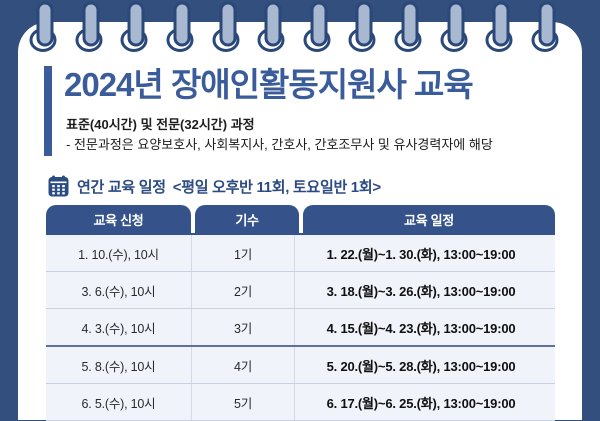  What do you see at coordinates (421, 366) in the screenshot?
I see `cell-schedule: 5. 20.(월)~5. 28.(화), 13:00~19:00` at bounding box center [421, 366].